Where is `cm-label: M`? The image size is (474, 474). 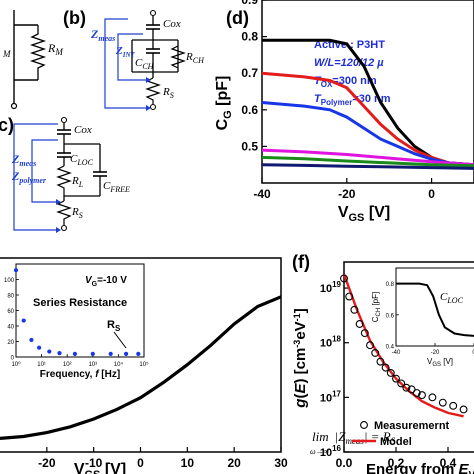 cm-label: M is located at coordinates (6, 54).